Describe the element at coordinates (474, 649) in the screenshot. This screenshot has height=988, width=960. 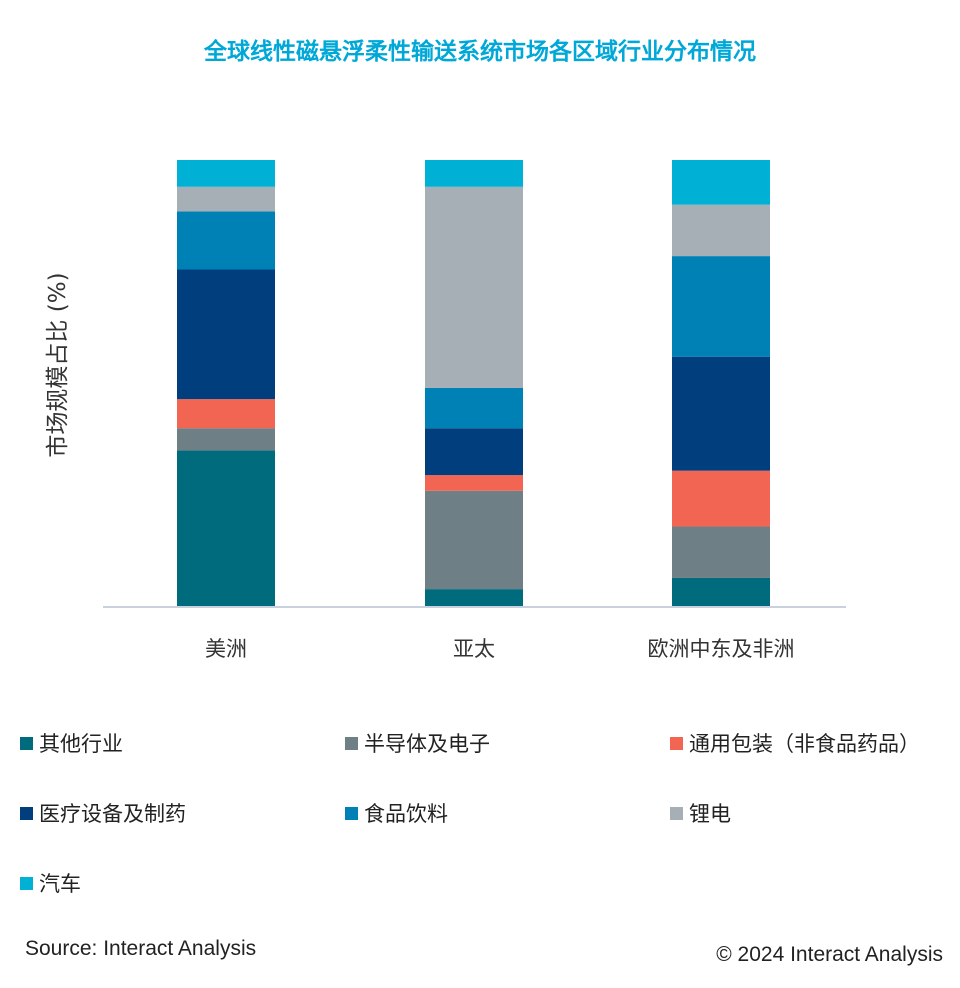
I see `x-tick-label: 亚太` at that location.